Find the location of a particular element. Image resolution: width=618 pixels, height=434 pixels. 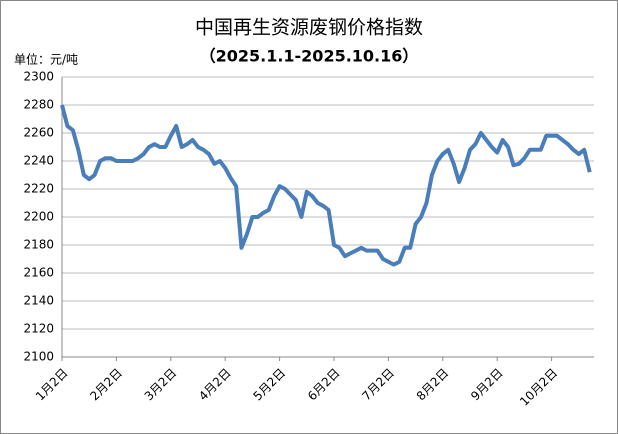

y-tick-label: 2300 is located at coordinates (38, 77).